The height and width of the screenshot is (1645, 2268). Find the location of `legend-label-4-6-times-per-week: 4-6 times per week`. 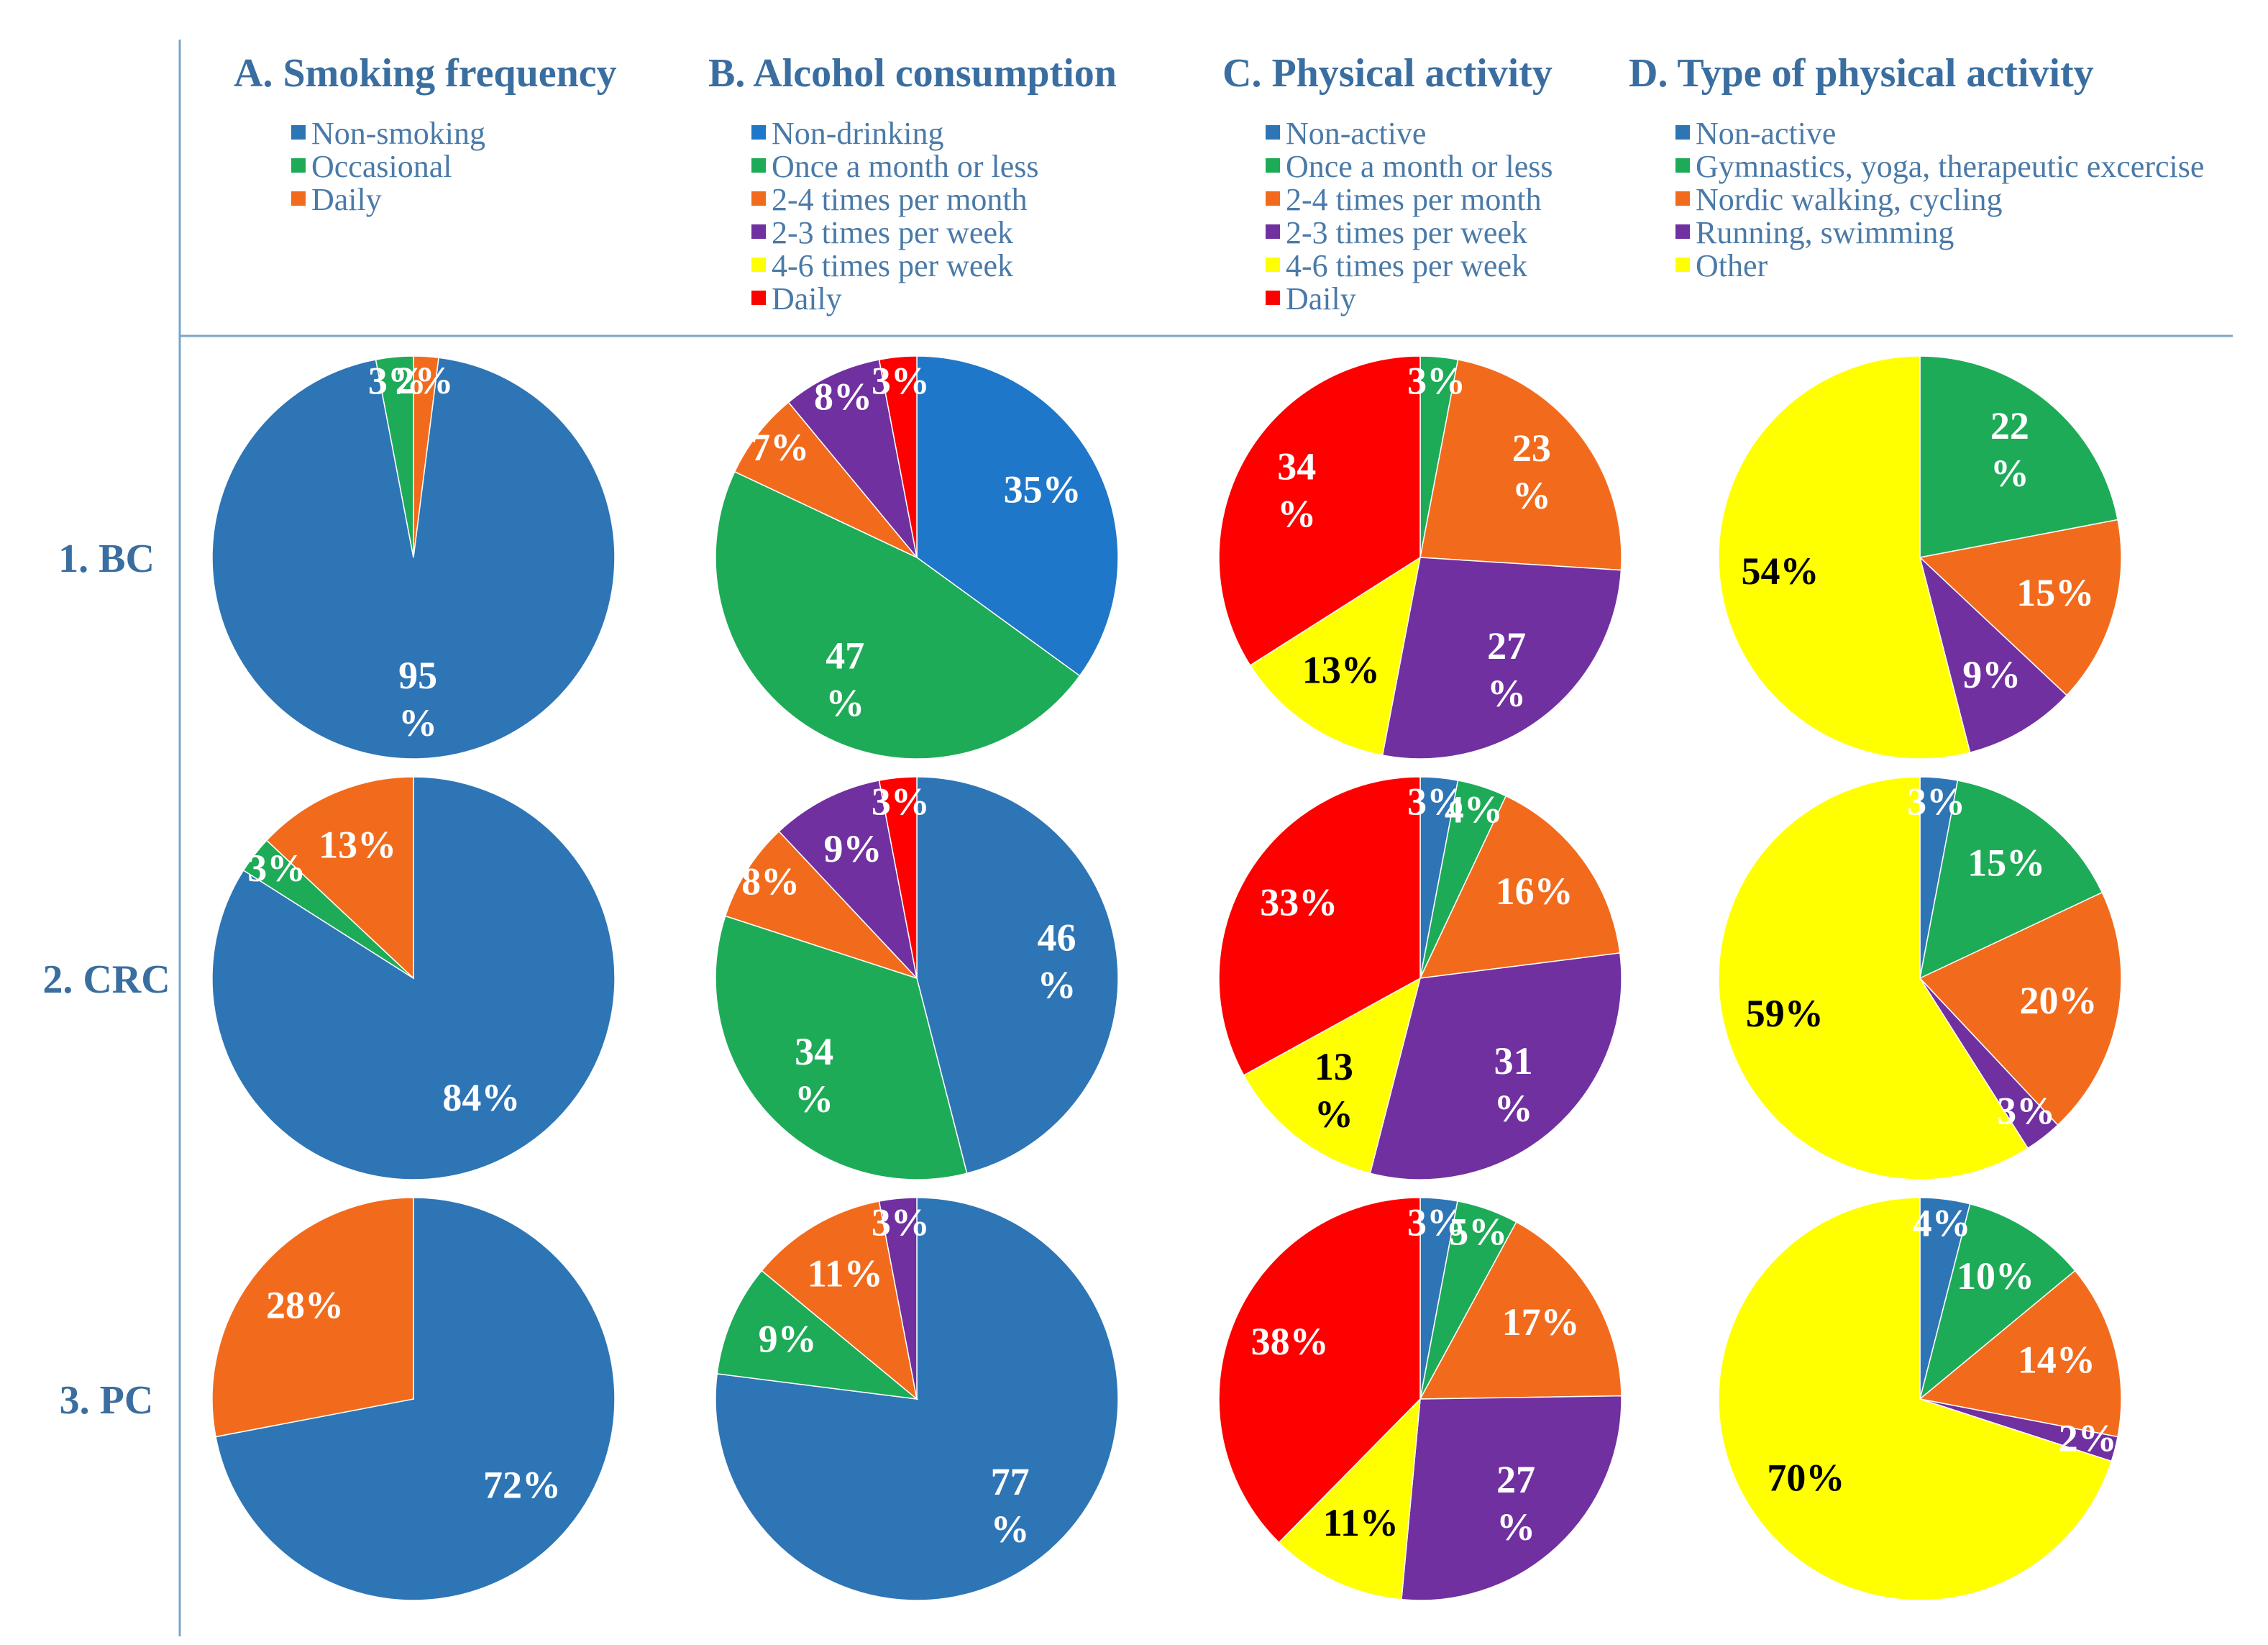

legend-label-4-6-times-per-week: 4-6 times per week is located at coordinates (892, 266).